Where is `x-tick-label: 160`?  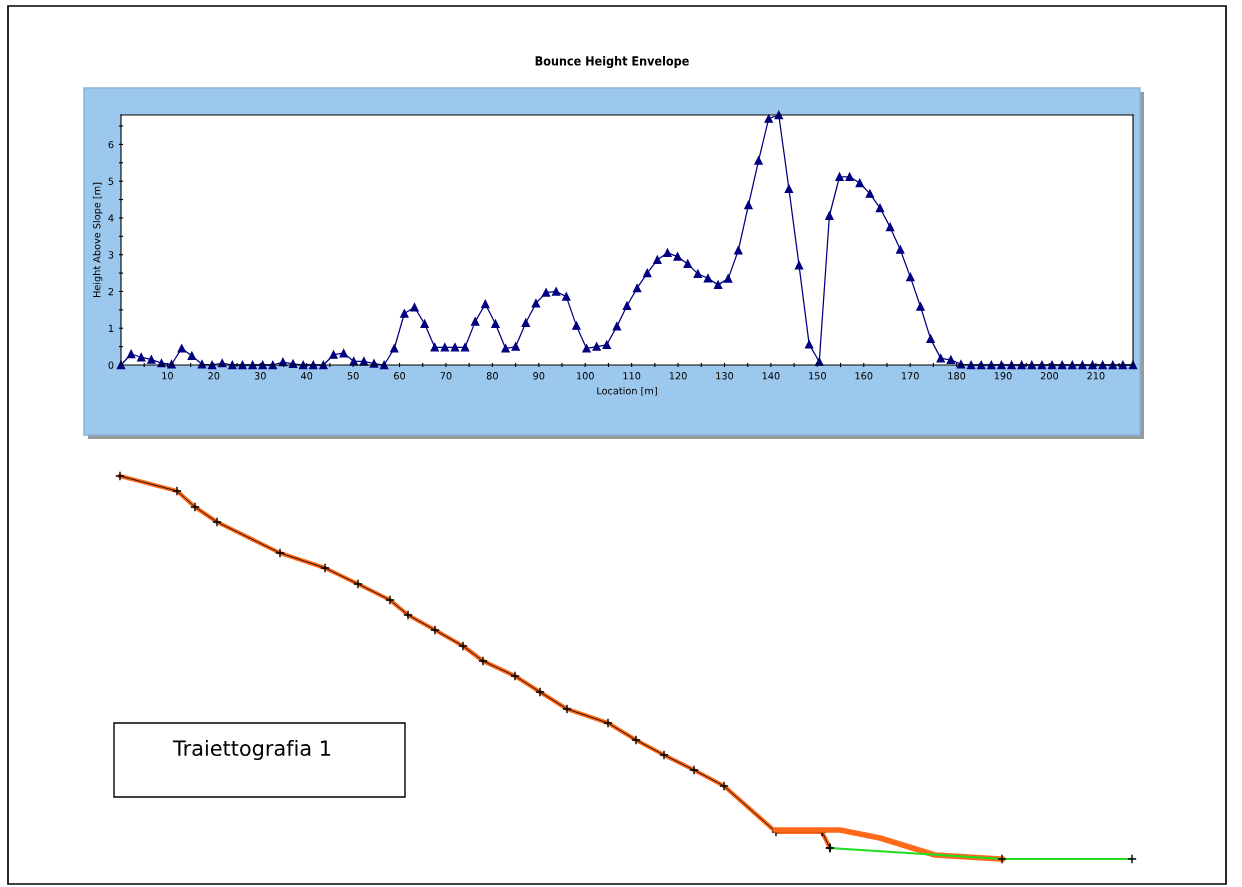
x-tick-label: 160 is located at coordinates (864, 376).